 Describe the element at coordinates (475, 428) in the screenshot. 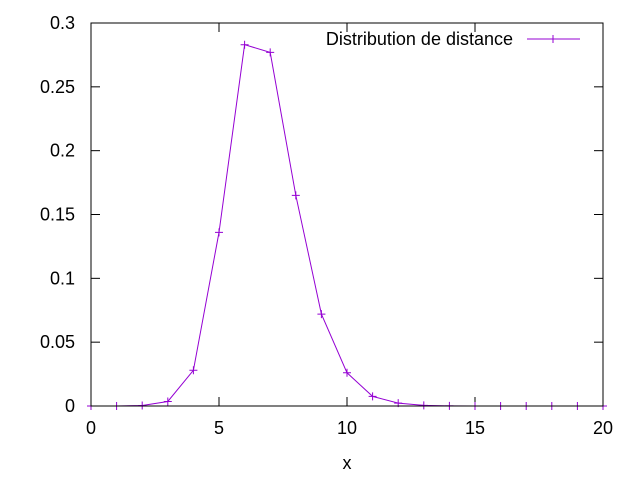

I see `x-tick-label: 15` at that location.